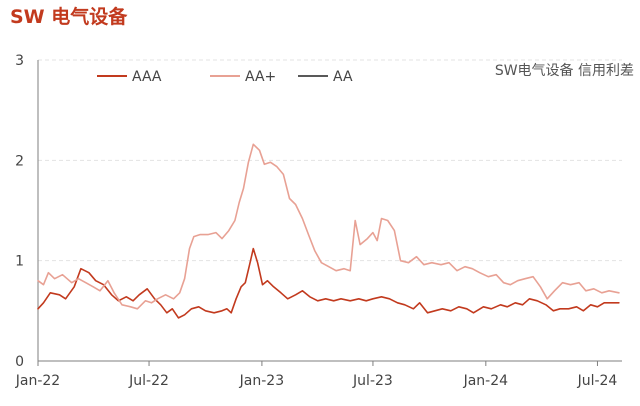  What do you see at coordinates (37, 381) in the screenshot?
I see `x-tick-label: Jan-22` at bounding box center [37, 381].